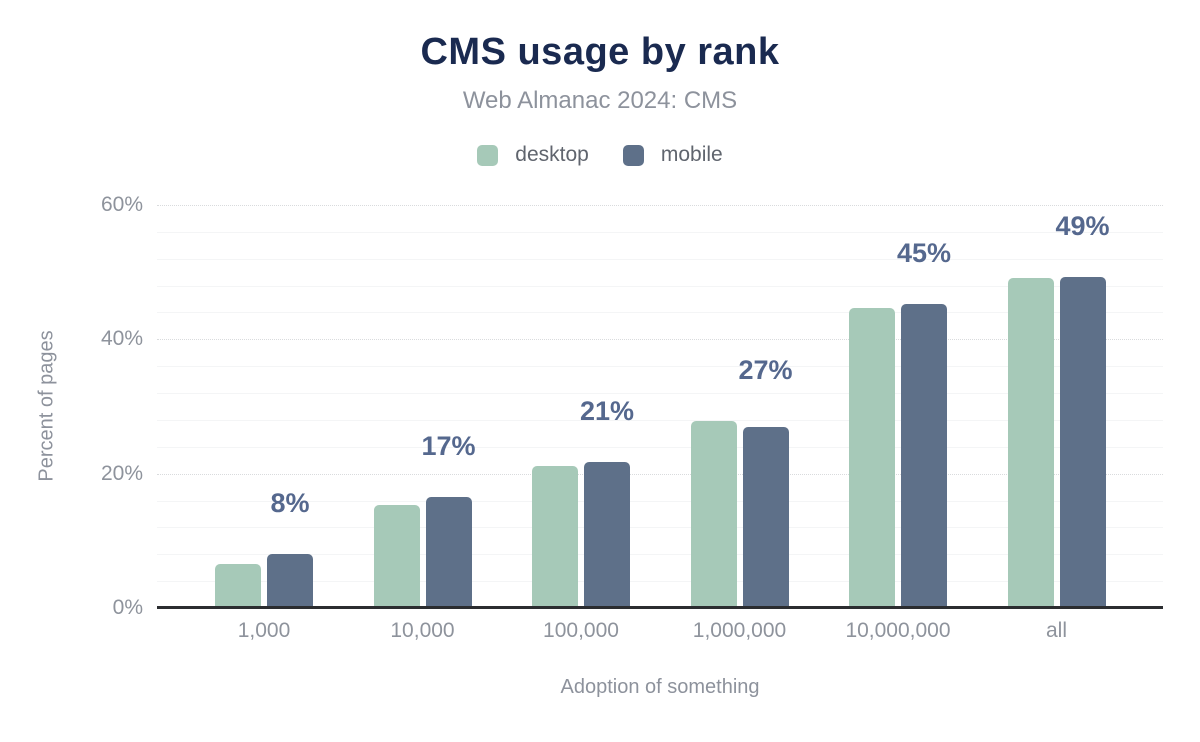 The image size is (1200, 742). I want to click on x-axis-title: Adoption of something, so click(660, 687).